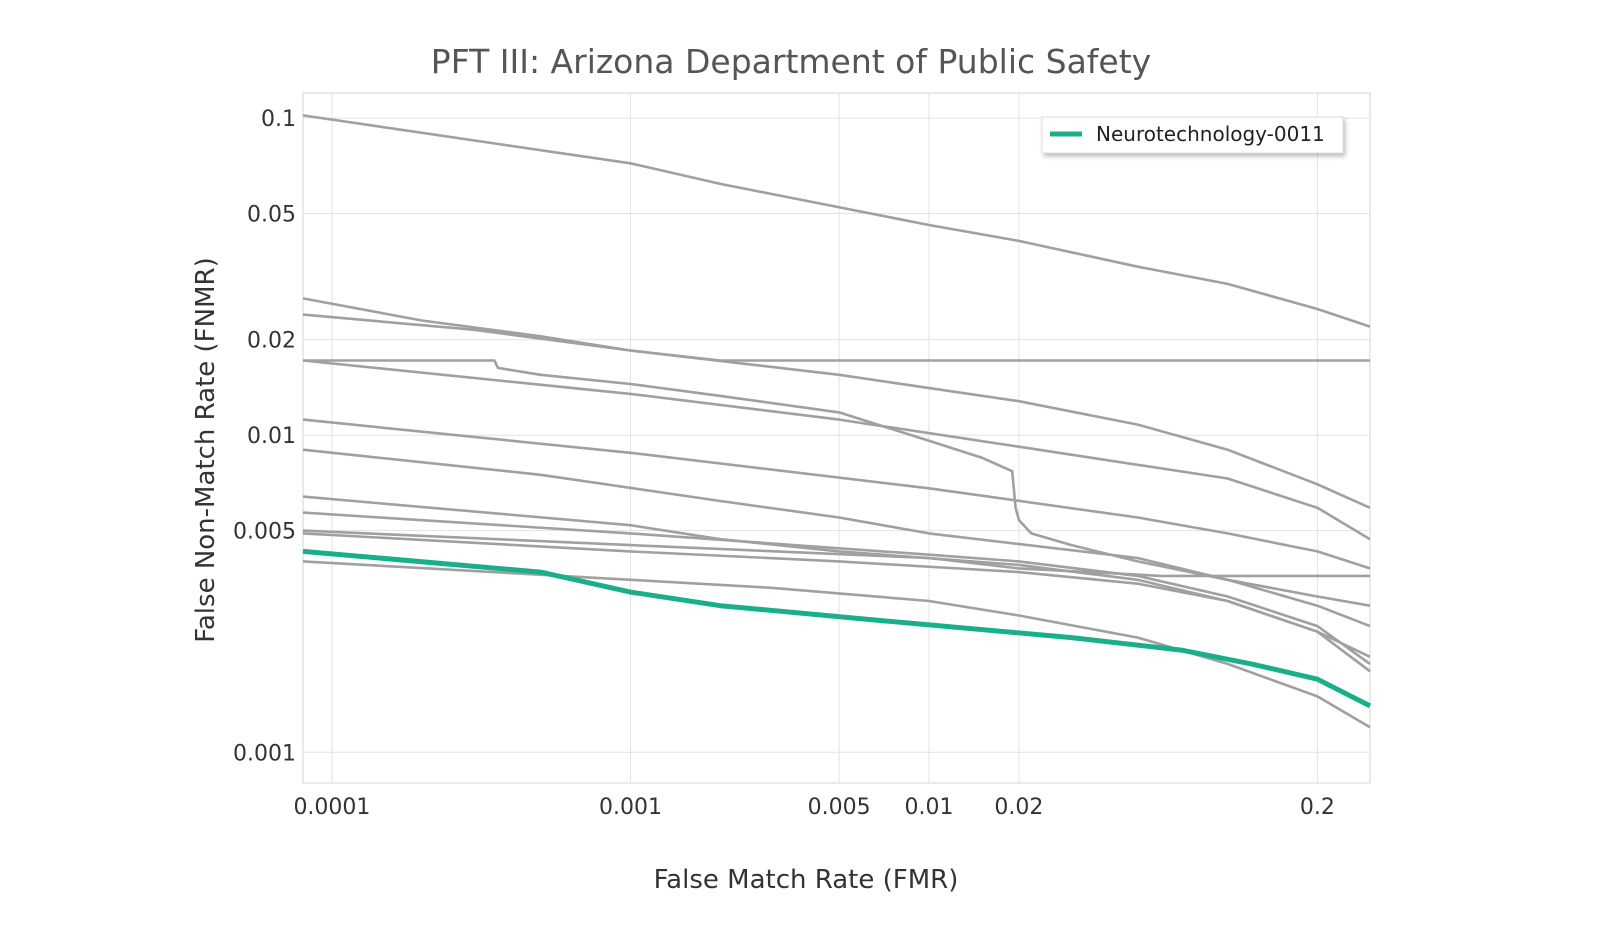  What do you see at coordinates (206, 449) in the screenshot?
I see `y-axis-title: False Non-Match Rate (FNMR)` at bounding box center [206, 449].